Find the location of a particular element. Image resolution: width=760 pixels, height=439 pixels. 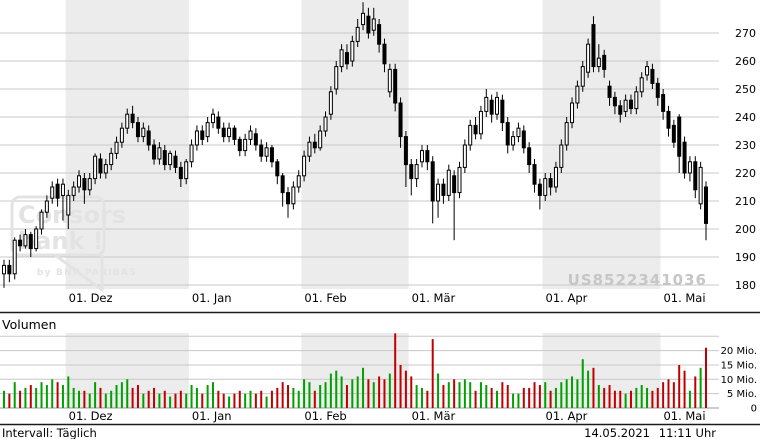

price-tick-label: 270 is located at coordinates (745, 33).